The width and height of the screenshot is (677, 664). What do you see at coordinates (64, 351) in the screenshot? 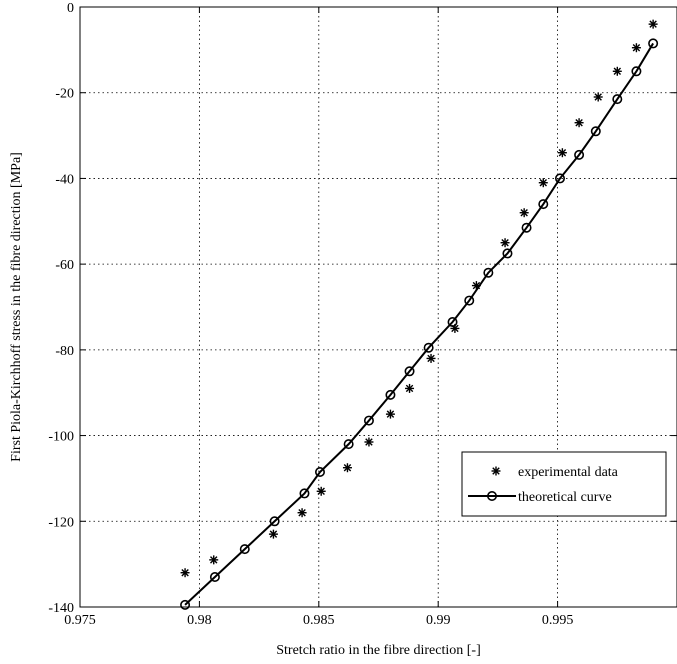
I see `y-tick-label: -80` at bounding box center [64, 351].